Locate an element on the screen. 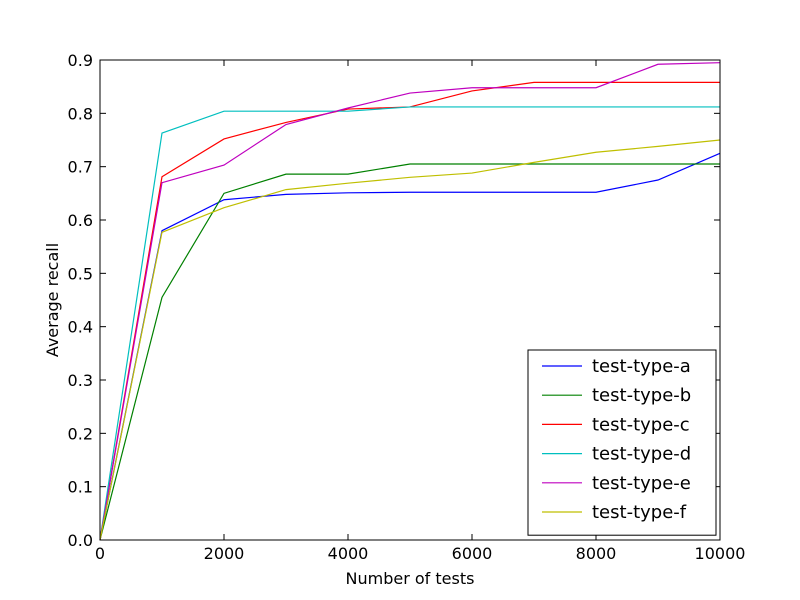 The width and height of the screenshot is (800, 600). y-tick-label: 0.5 is located at coordinates (80, 273).